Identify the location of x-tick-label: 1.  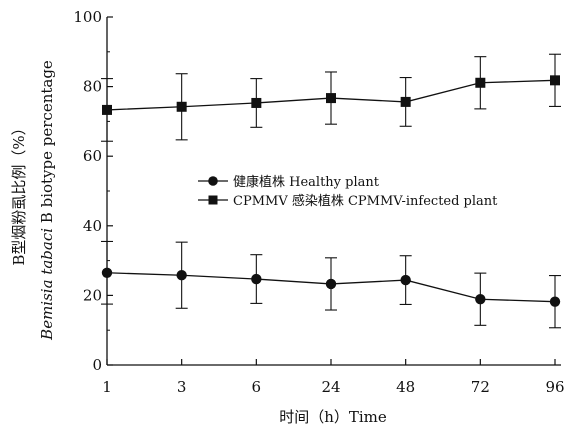
(107, 387).